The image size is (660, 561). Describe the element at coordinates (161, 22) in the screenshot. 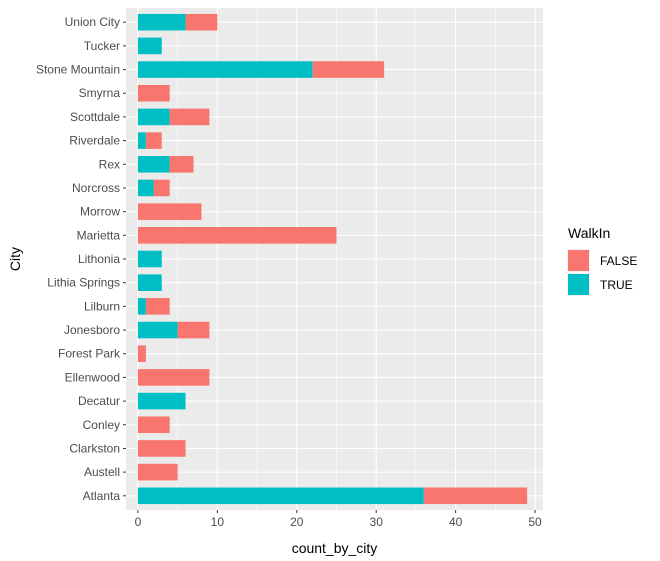

I see `bar-union-city-true` at that location.